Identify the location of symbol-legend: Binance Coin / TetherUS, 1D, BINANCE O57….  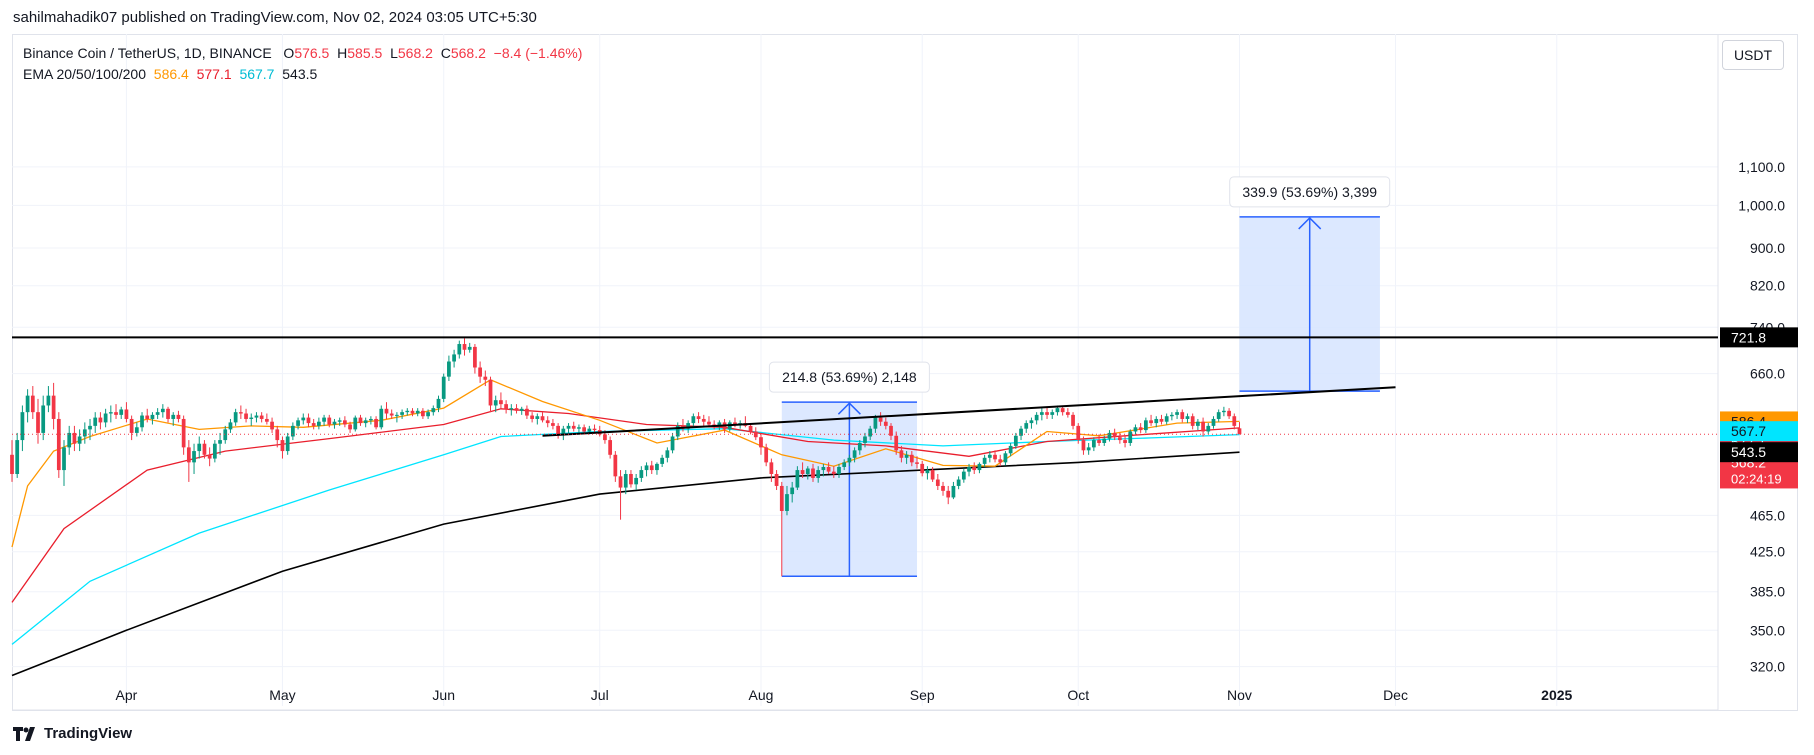
(302, 53).